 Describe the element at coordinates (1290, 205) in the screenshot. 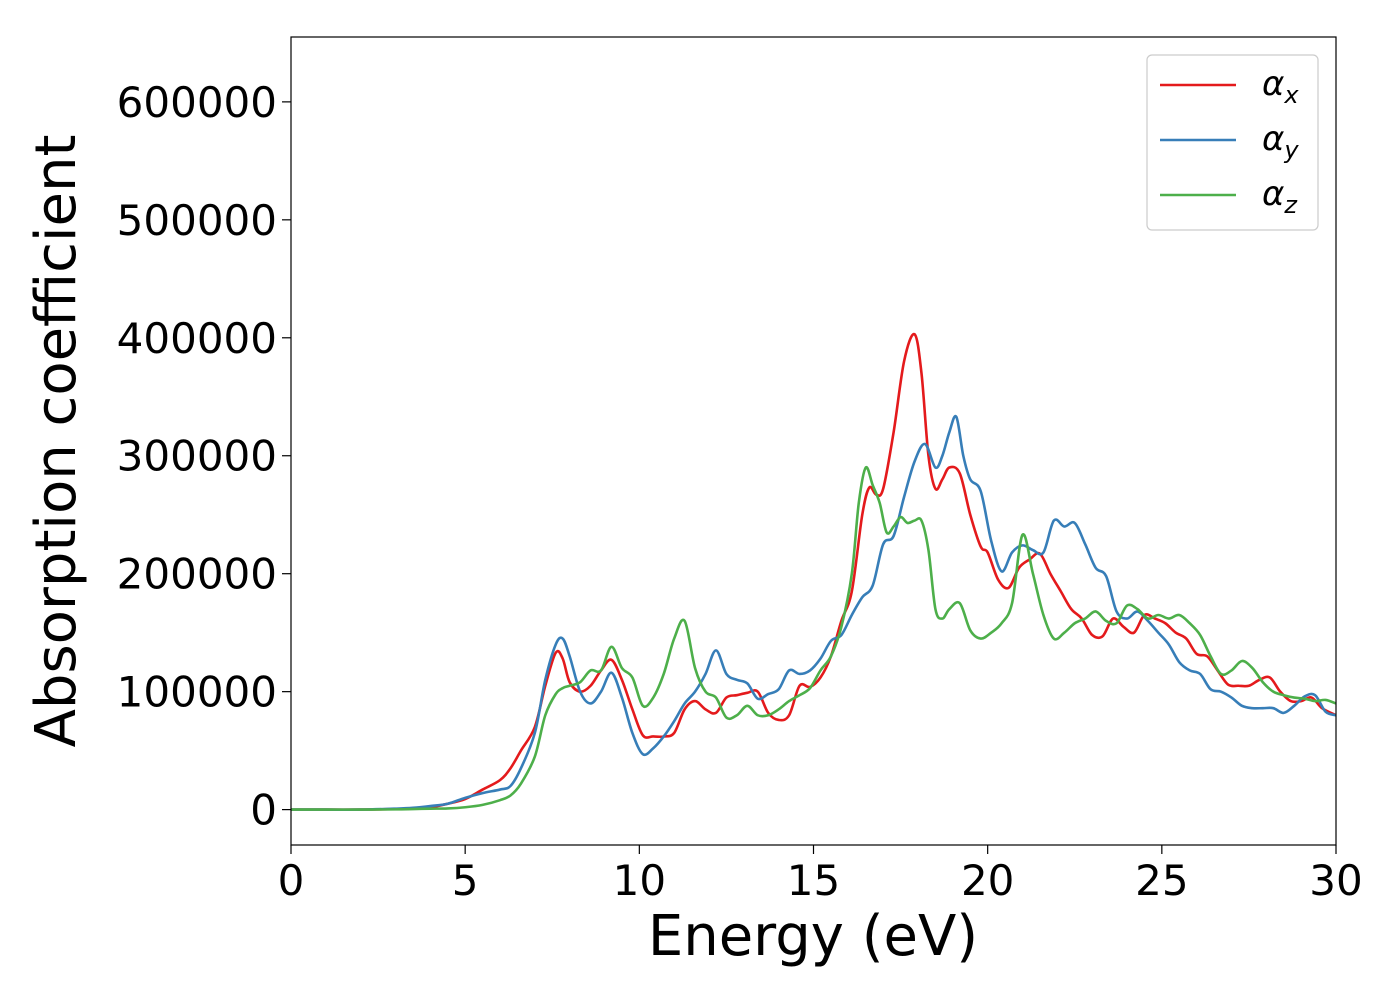

I see `legend-label-subscript: z` at that location.